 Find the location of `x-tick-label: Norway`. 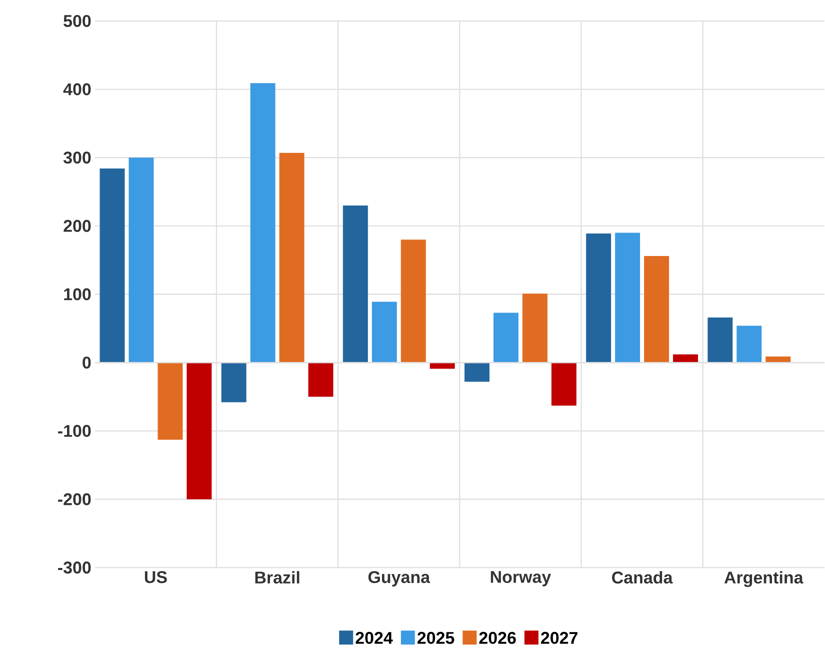

x-tick-label: Norway is located at coordinates (521, 579).